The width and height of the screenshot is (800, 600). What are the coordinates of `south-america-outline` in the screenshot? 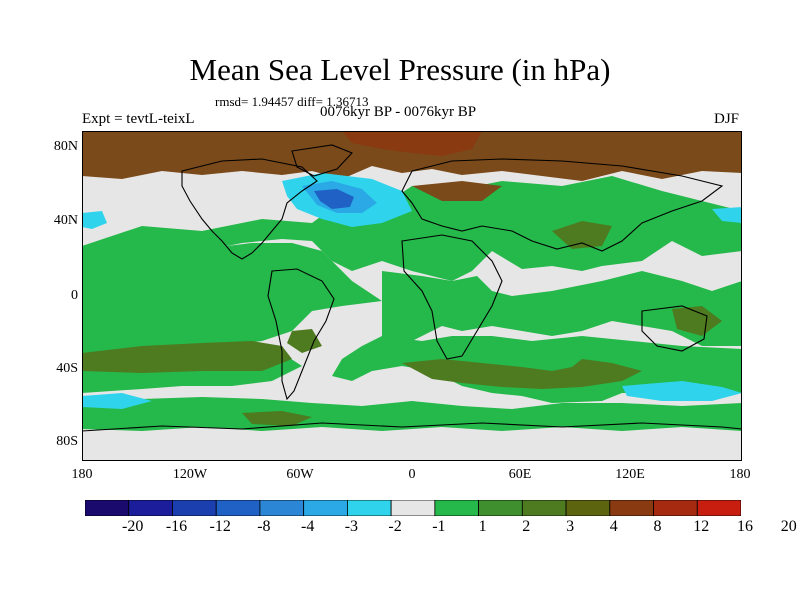 It's located at (301, 334).